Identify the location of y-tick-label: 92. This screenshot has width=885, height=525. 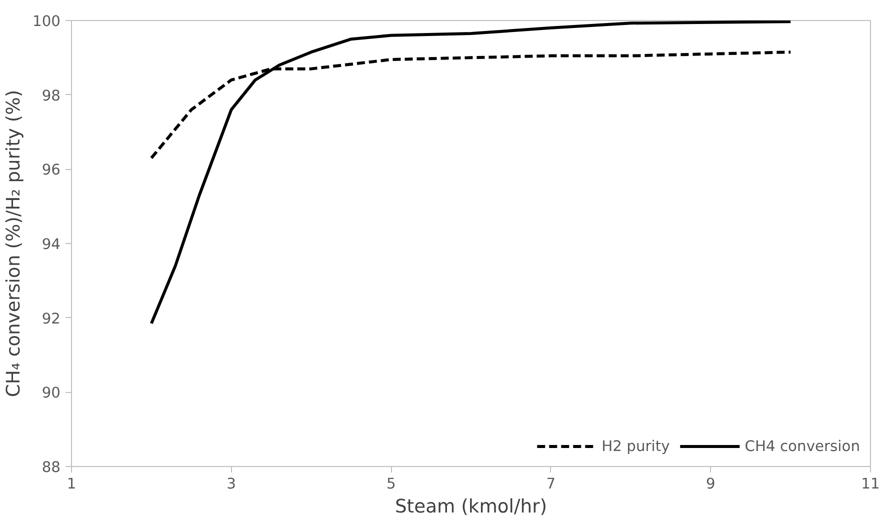
(51, 319).